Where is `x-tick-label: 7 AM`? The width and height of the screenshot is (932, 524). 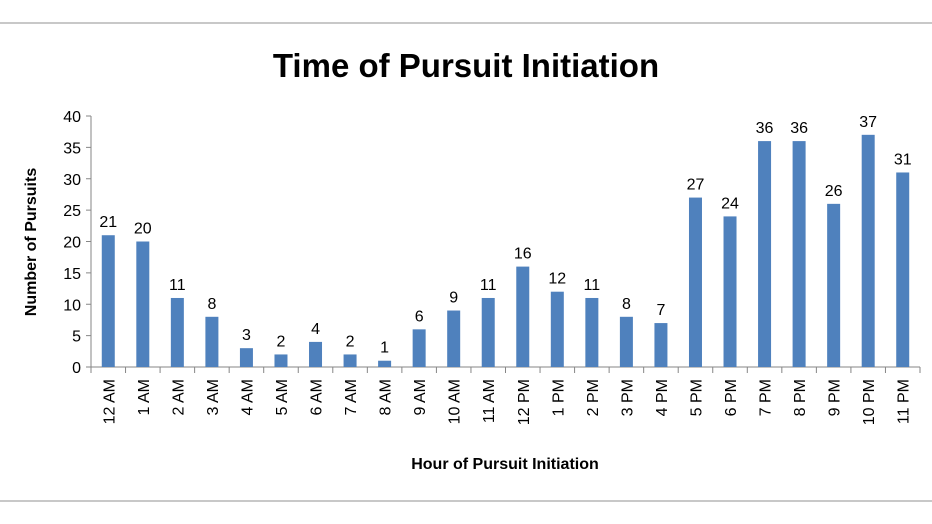 x-tick-label: 7 AM is located at coordinates (351, 397).